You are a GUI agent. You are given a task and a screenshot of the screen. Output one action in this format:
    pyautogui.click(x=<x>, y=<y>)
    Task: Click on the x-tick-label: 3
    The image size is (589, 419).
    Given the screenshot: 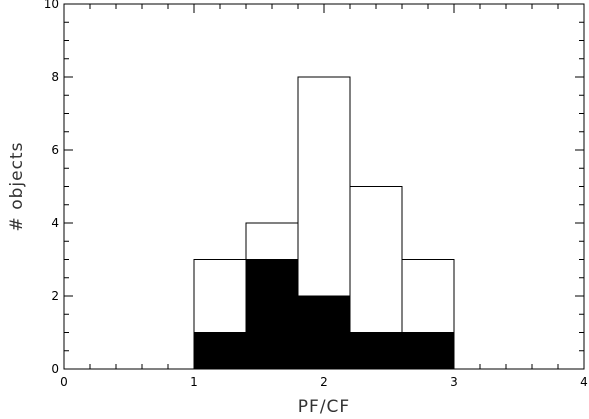 What is the action you would take?
    pyautogui.click(x=454, y=382)
    